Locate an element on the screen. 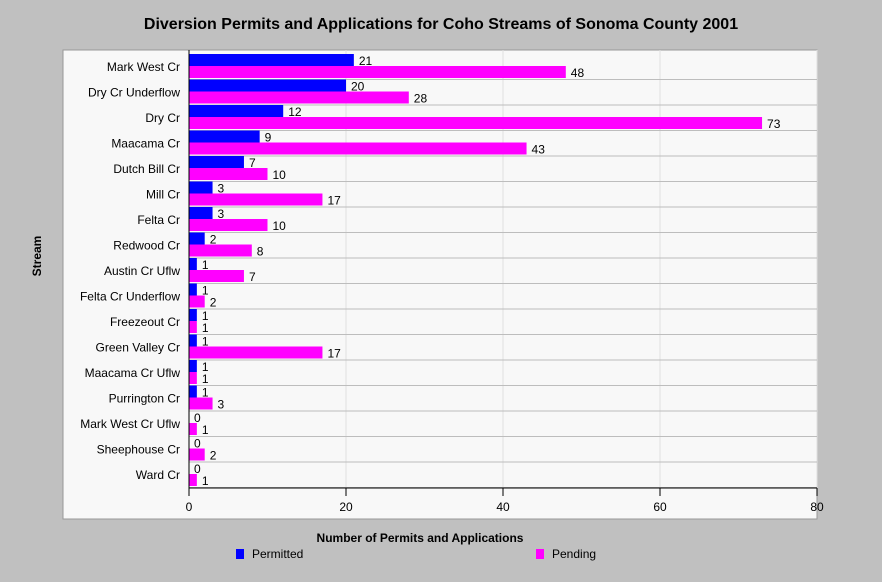 This screenshot has width=882, height=582. x-tick-label: 80 is located at coordinates (817, 507).